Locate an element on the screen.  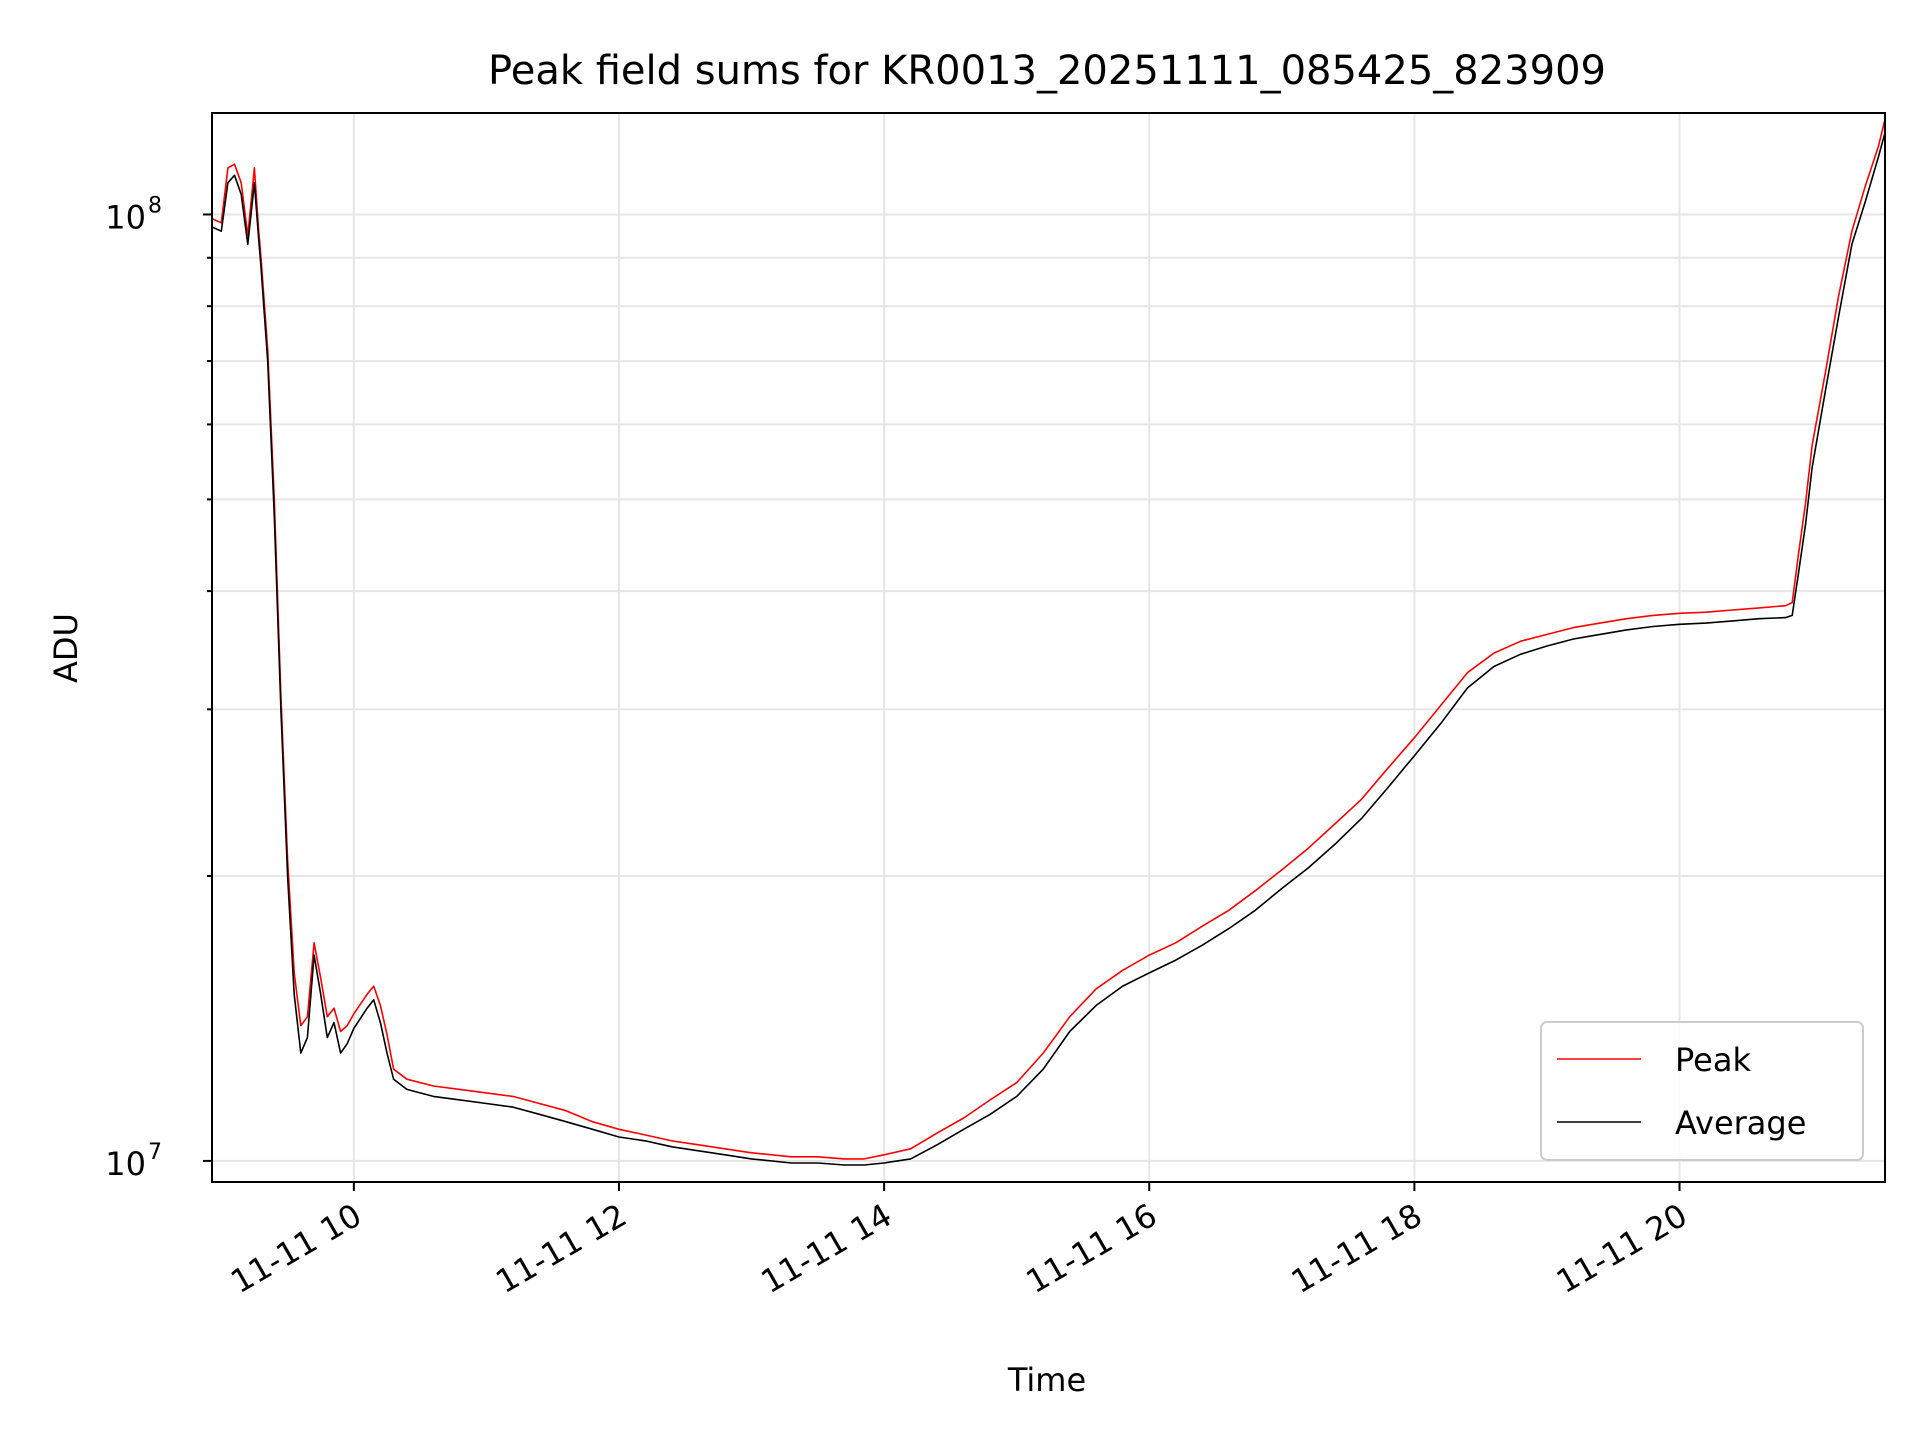
legend-label-peak: Peak is located at coordinates (1713, 1060).